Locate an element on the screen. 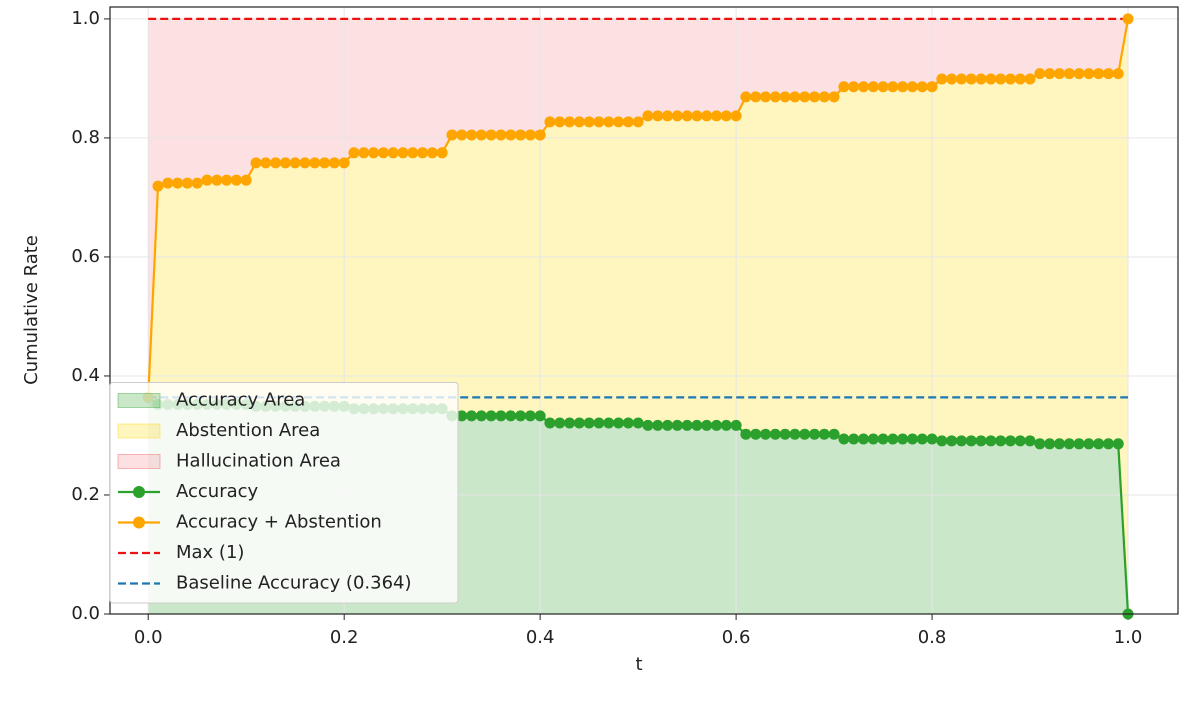 This screenshot has width=1200, height=701. legend-label: Baseline Accuracy (0.364) is located at coordinates (294, 583).